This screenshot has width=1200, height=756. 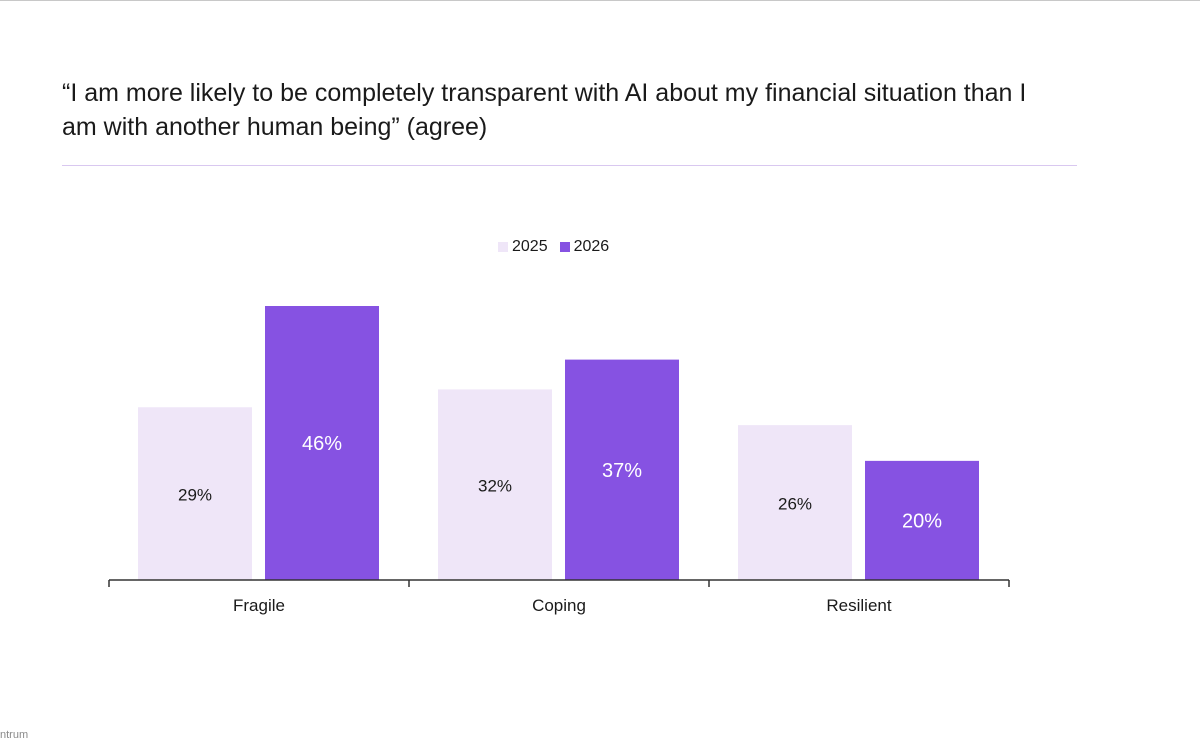 I want to click on data-label-coping-2026: 37%, so click(x=622, y=471).